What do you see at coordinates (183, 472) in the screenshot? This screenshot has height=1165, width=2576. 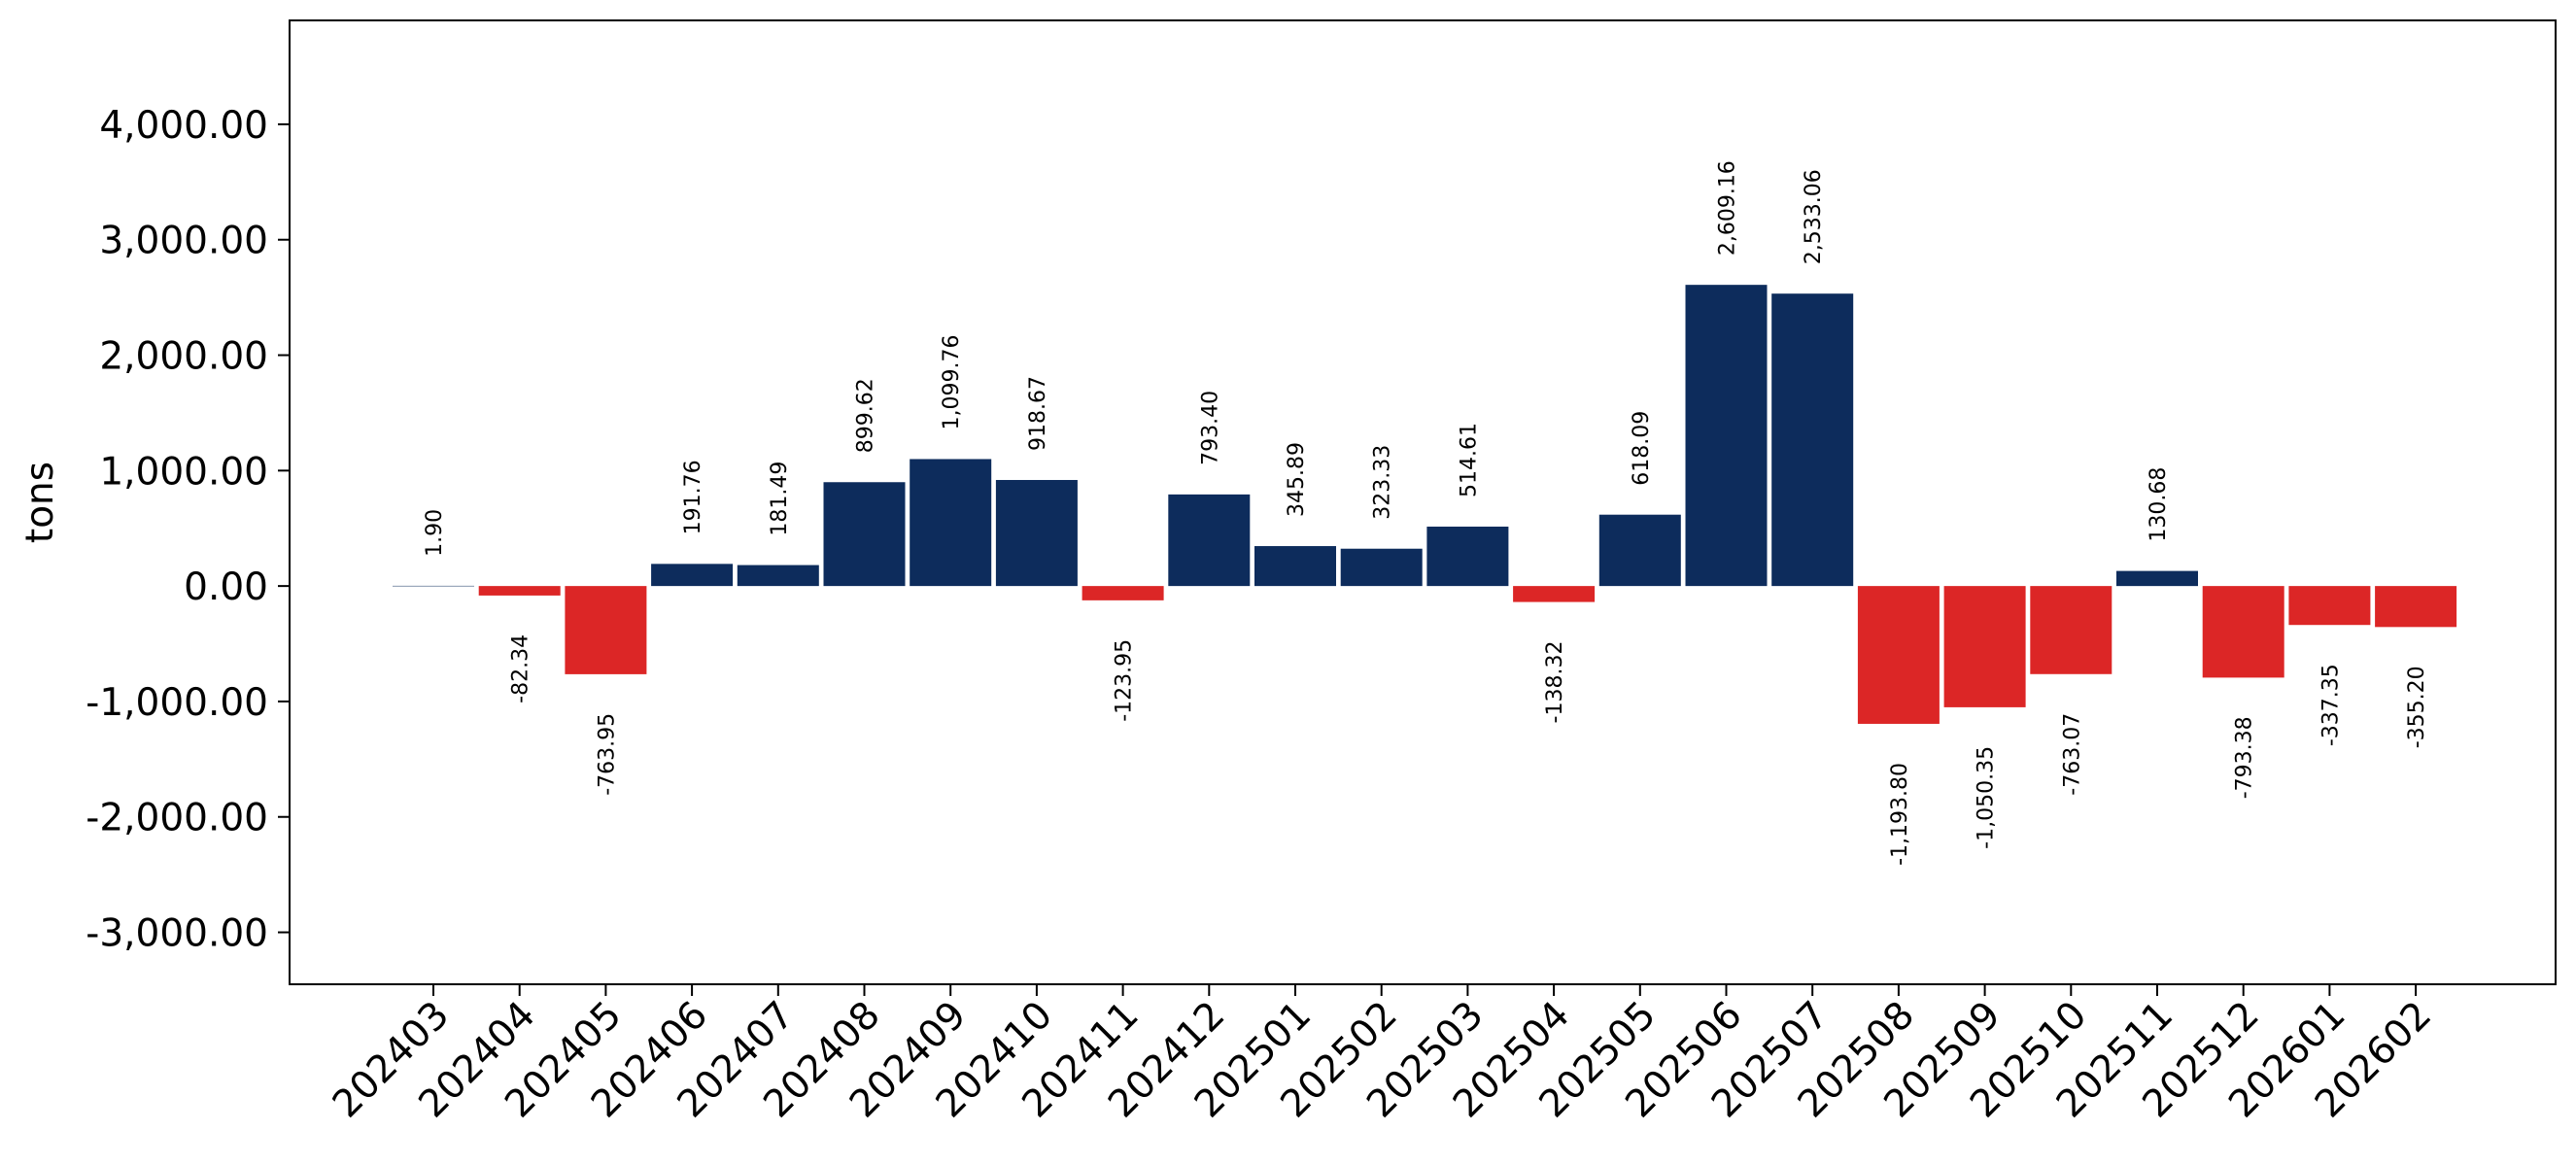 I see `y-tick-label: 1,000.00` at bounding box center [183, 472].